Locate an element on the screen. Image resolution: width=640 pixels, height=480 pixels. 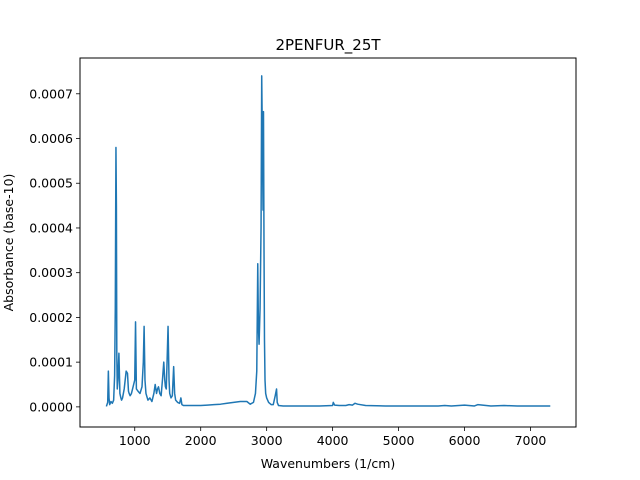
y-tick-label: 0.0002 is located at coordinates (51, 317).